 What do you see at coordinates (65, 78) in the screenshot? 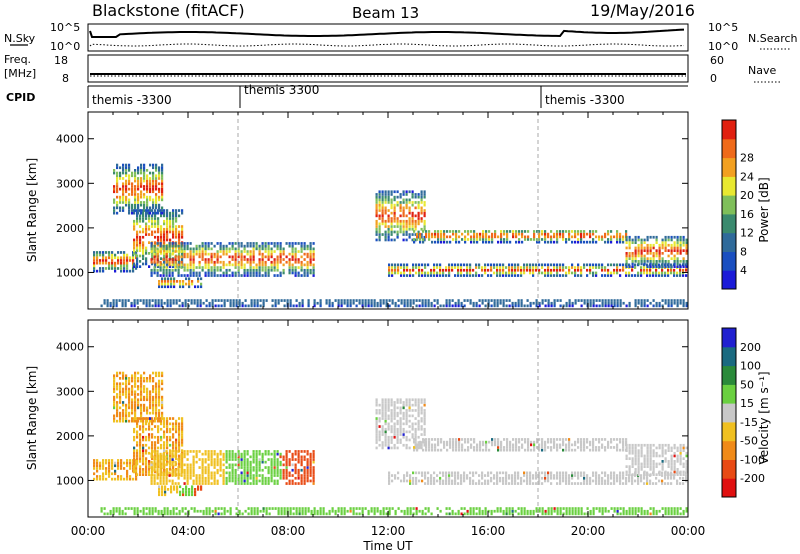
I see `freq-tick-bottom: 8` at bounding box center [65, 78].